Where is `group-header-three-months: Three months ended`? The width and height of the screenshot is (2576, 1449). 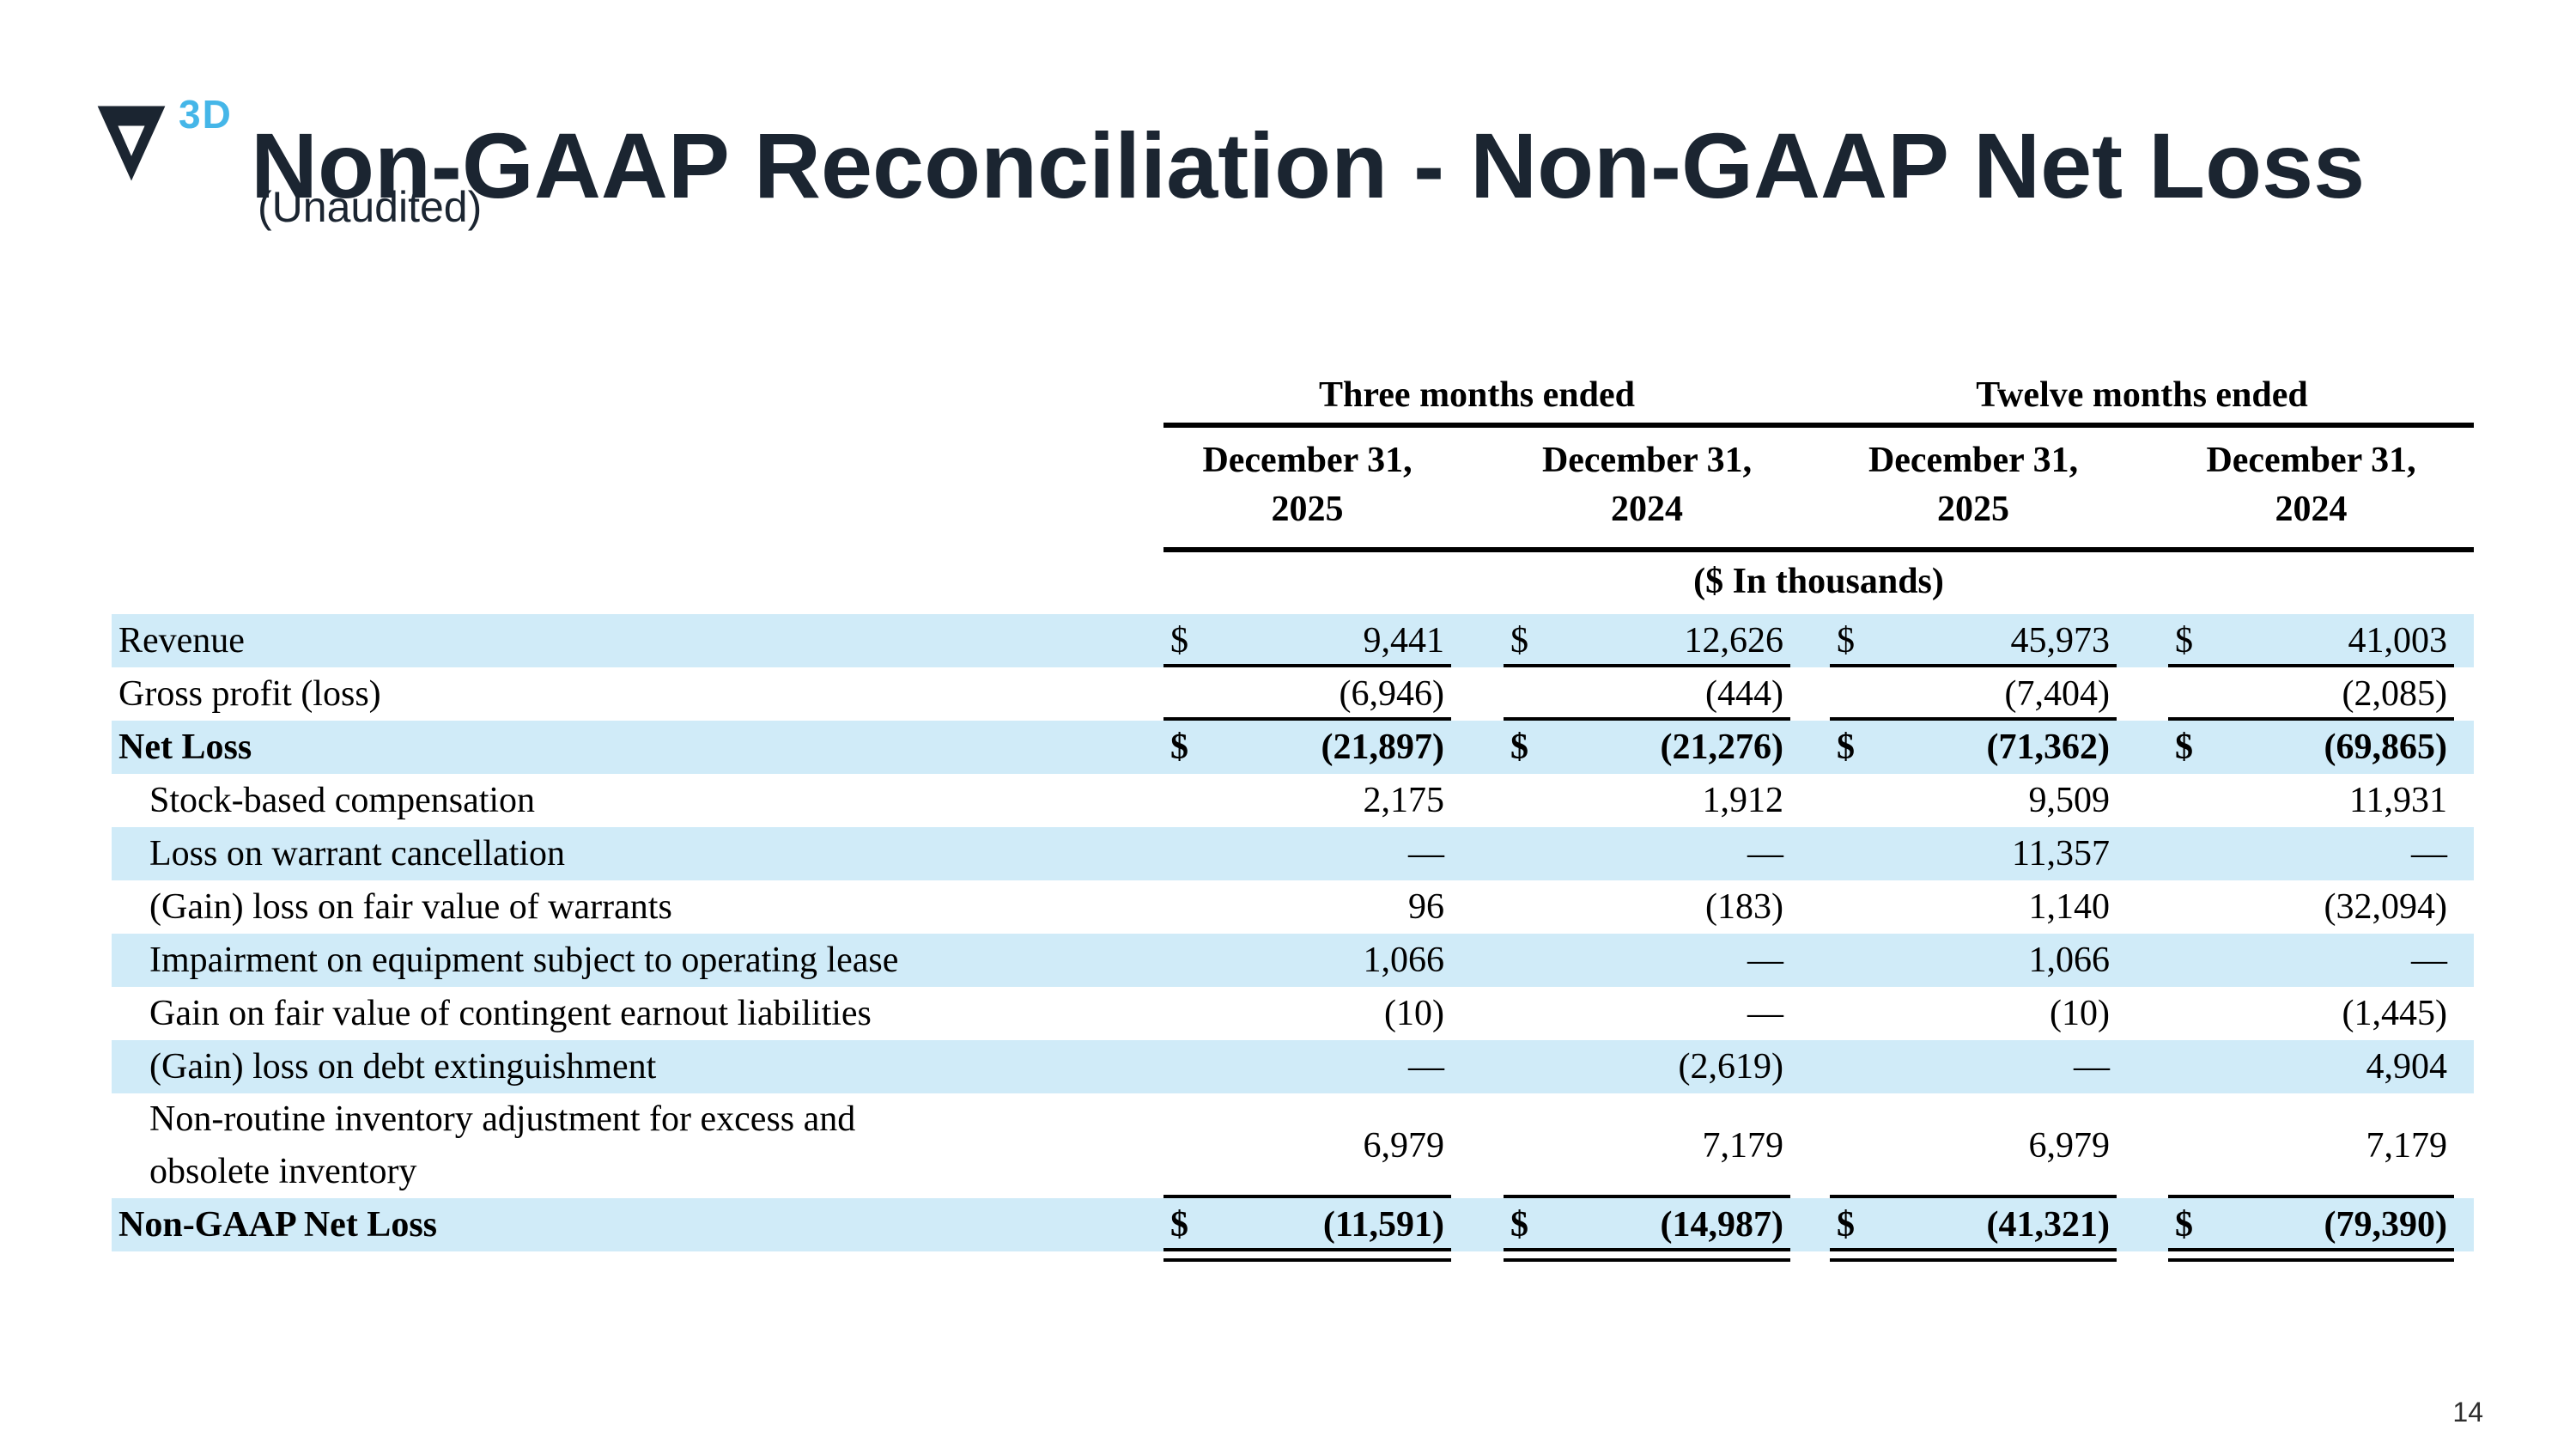 group-header-three-months: Three months ended is located at coordinates (1477, 395).